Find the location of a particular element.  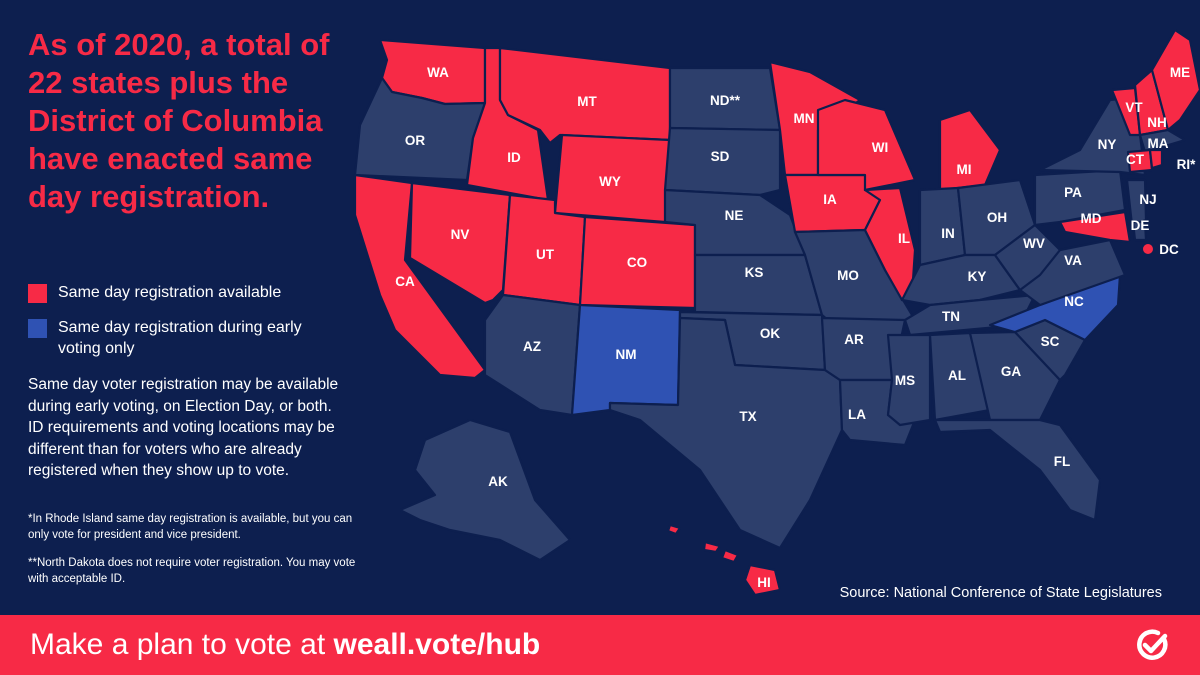

state-label-sd: SD is located at coordinates (720, 156).